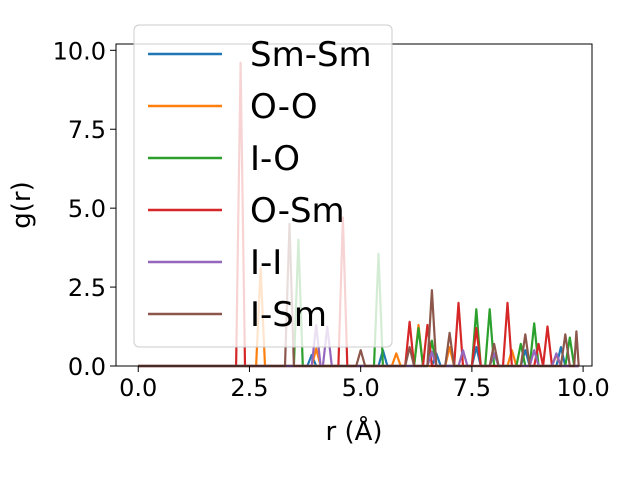 This screenshot has height=480, width=640. I want to click on x-tick-label: 0.0, so click(138, 388).